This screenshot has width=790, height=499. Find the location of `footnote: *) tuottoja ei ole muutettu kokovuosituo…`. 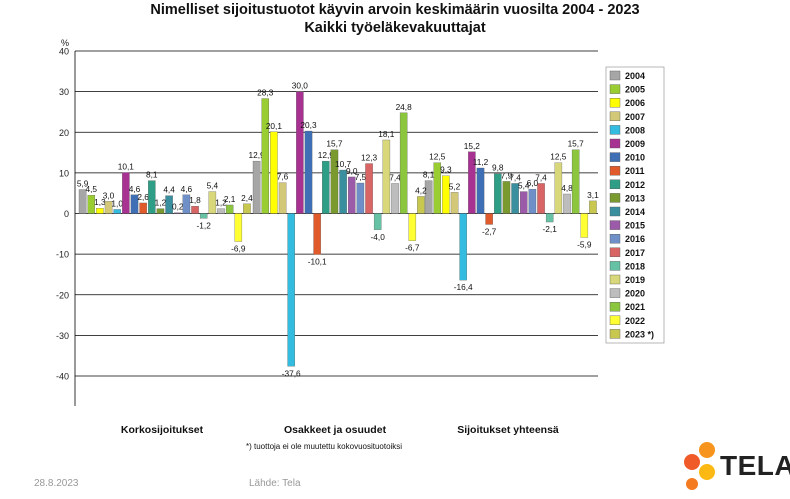

footnote: *) tuottoja ei ole muutettu kokovuosituo… is located at coordinates (324, 446).